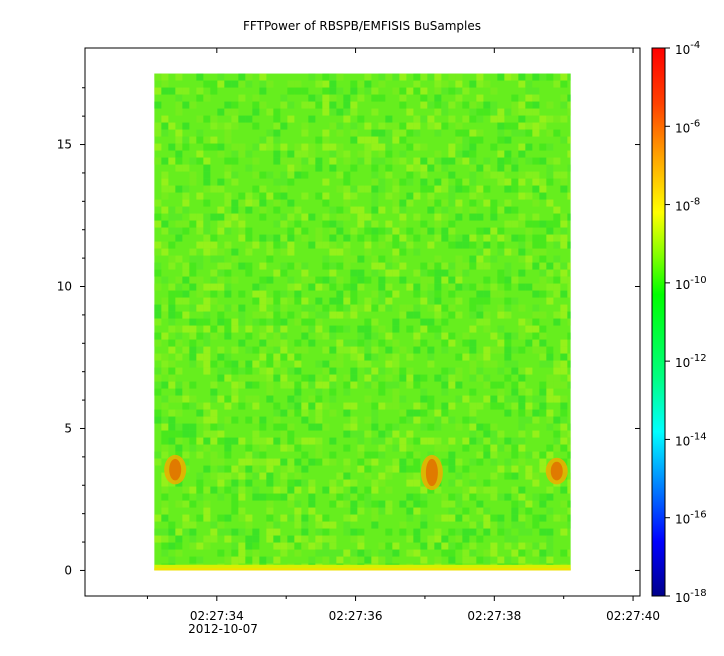  What do you see at coordinates (362, 26) in the screenshot?
I see `chart-title: FFTPower of RBSPB/EMFISIS BuSamples` at bounding box center [362, 26].